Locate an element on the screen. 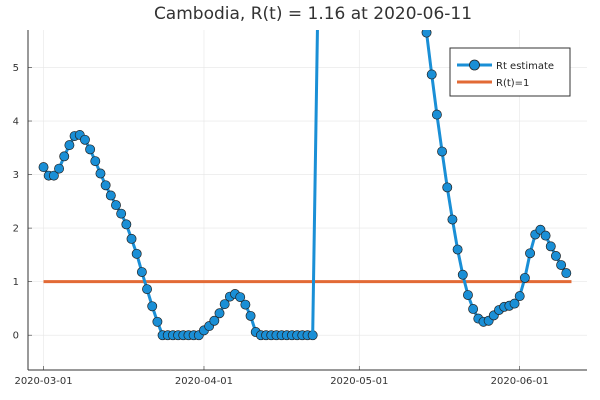 The height and width of the screenshot is (400, 600). legend-box is located at coordinates (510, 72).